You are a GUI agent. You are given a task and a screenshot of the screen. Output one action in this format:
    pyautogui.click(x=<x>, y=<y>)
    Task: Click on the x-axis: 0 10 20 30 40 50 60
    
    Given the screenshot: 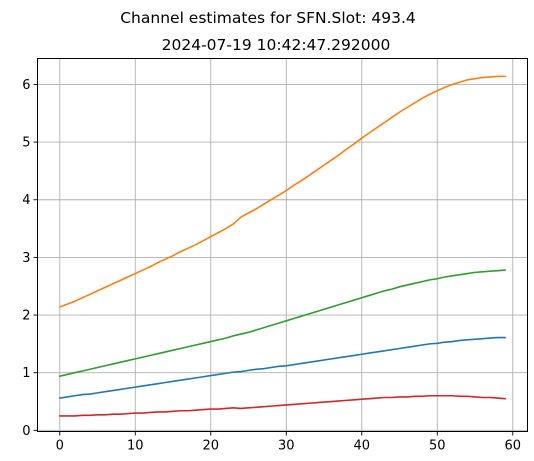 What is the action you would take?
    pyautogui.click(x=289, y=442)
    